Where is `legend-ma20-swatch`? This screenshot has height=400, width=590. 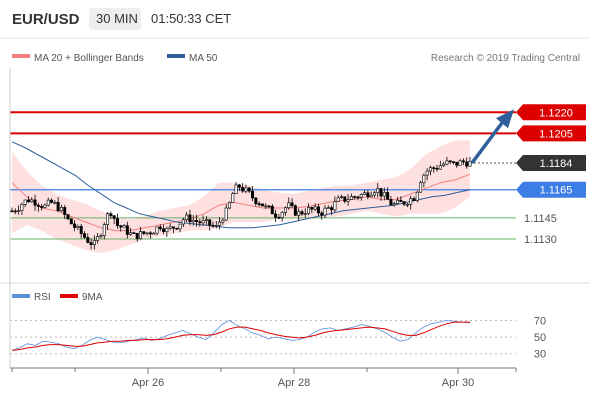 legend-ma20-swatch is located at coordinates (21, 56).